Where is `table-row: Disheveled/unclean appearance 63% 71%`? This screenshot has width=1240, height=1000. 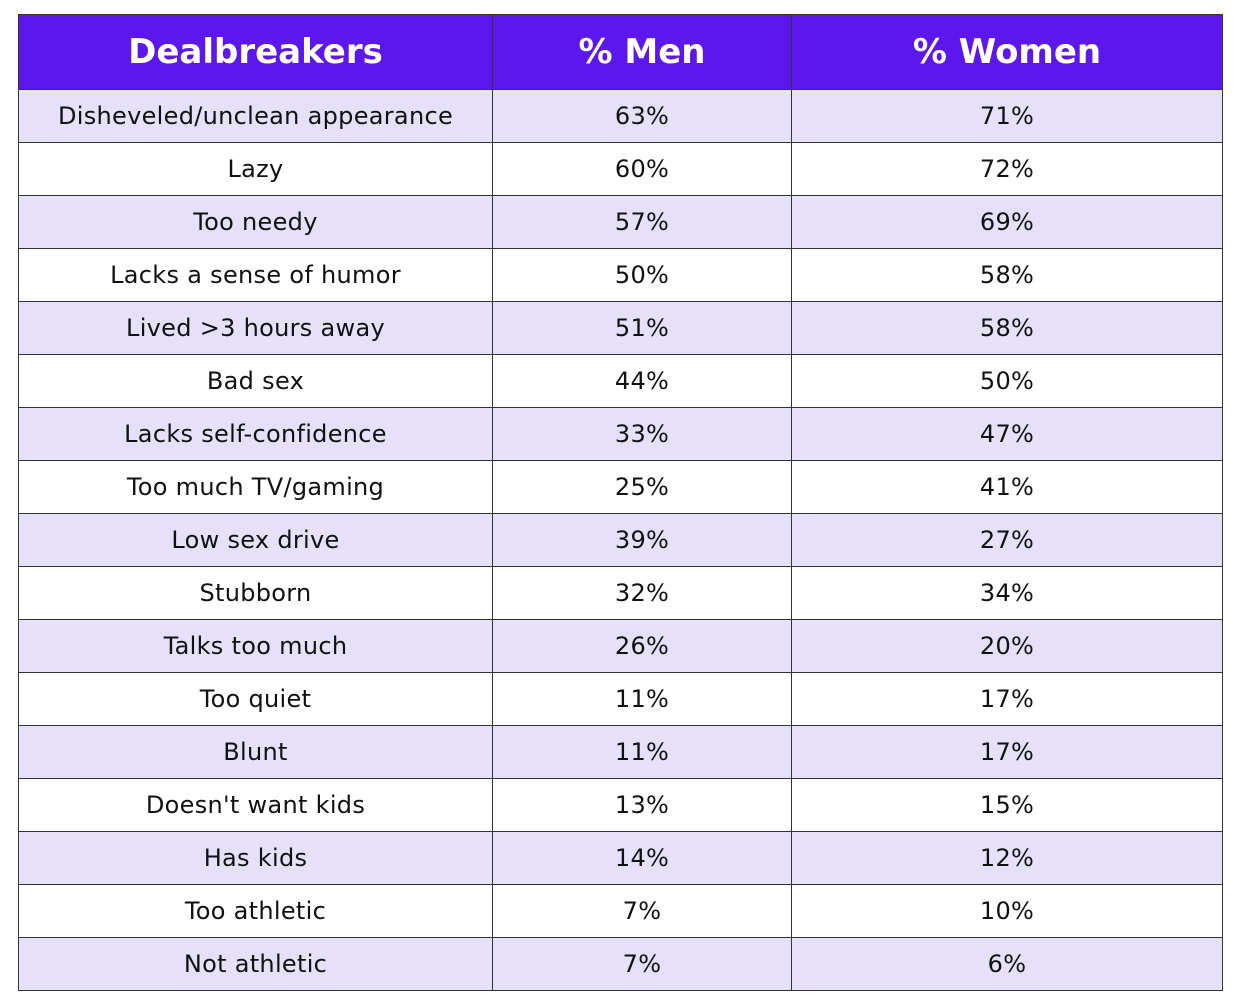
table-row: Disheveled/unclean appearance 63% 71% is located at coordinates (620, 116).